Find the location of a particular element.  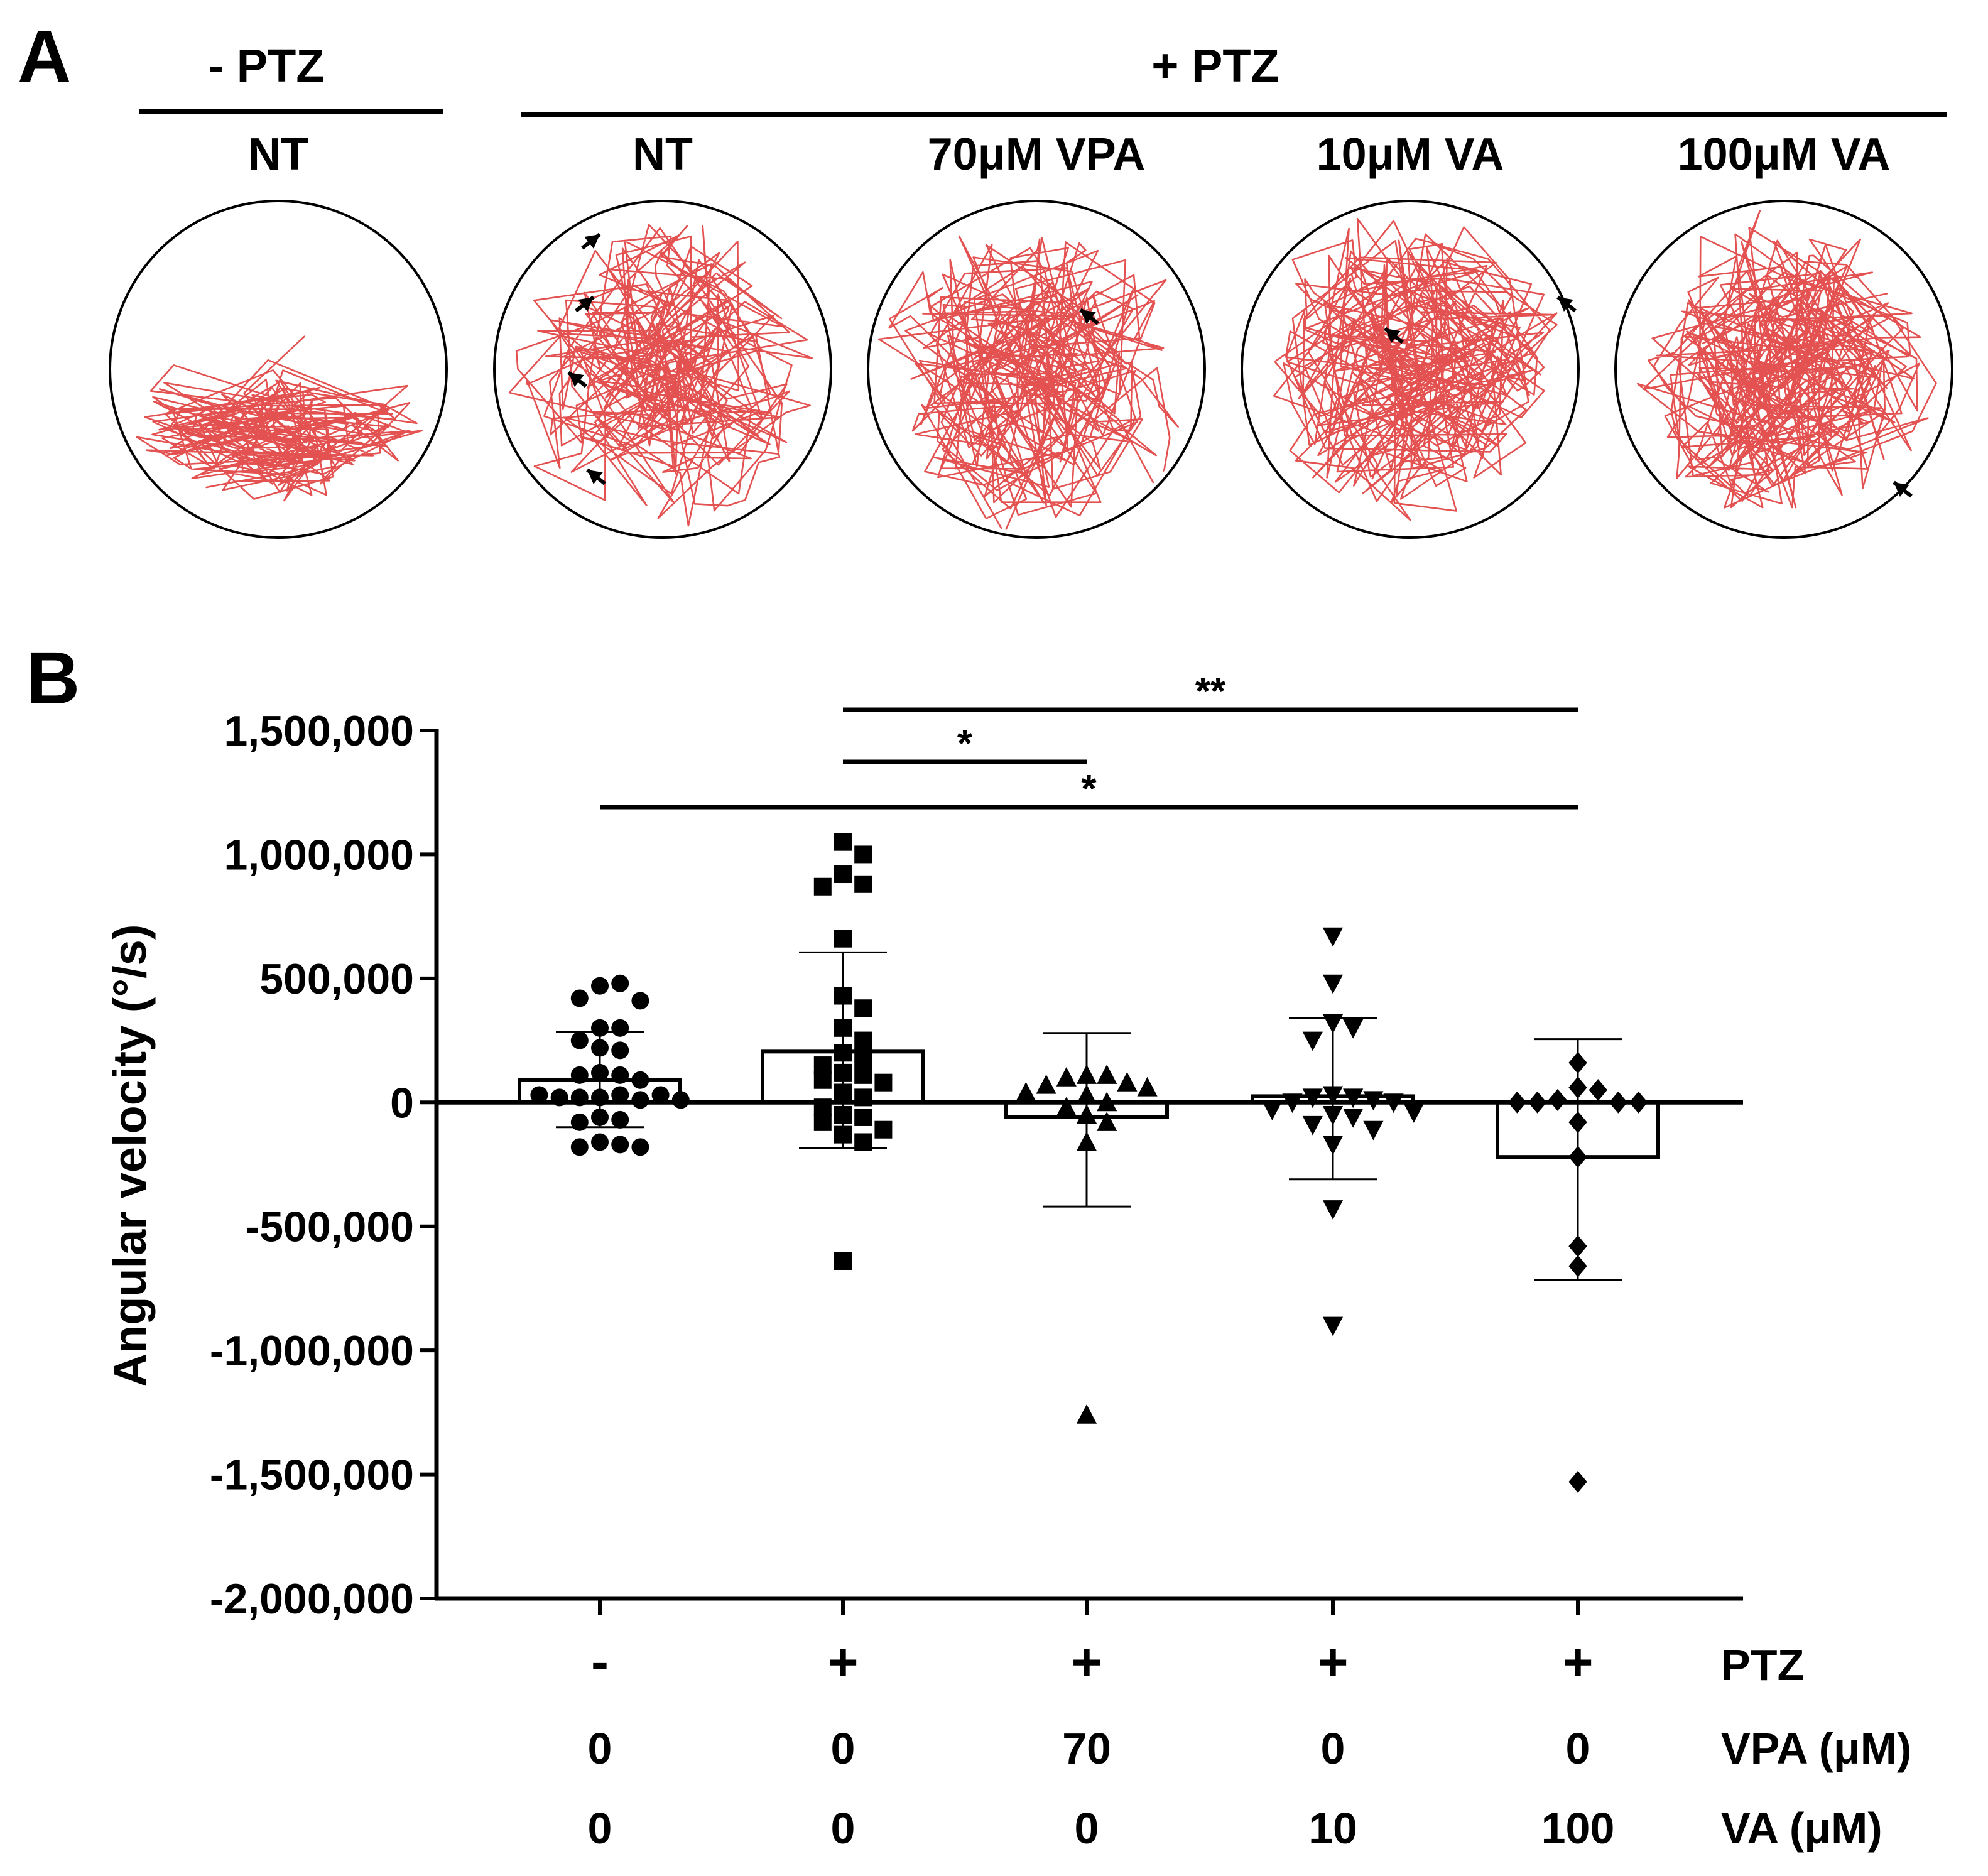

well-label-2: NT is located at coordinates (663, 154).